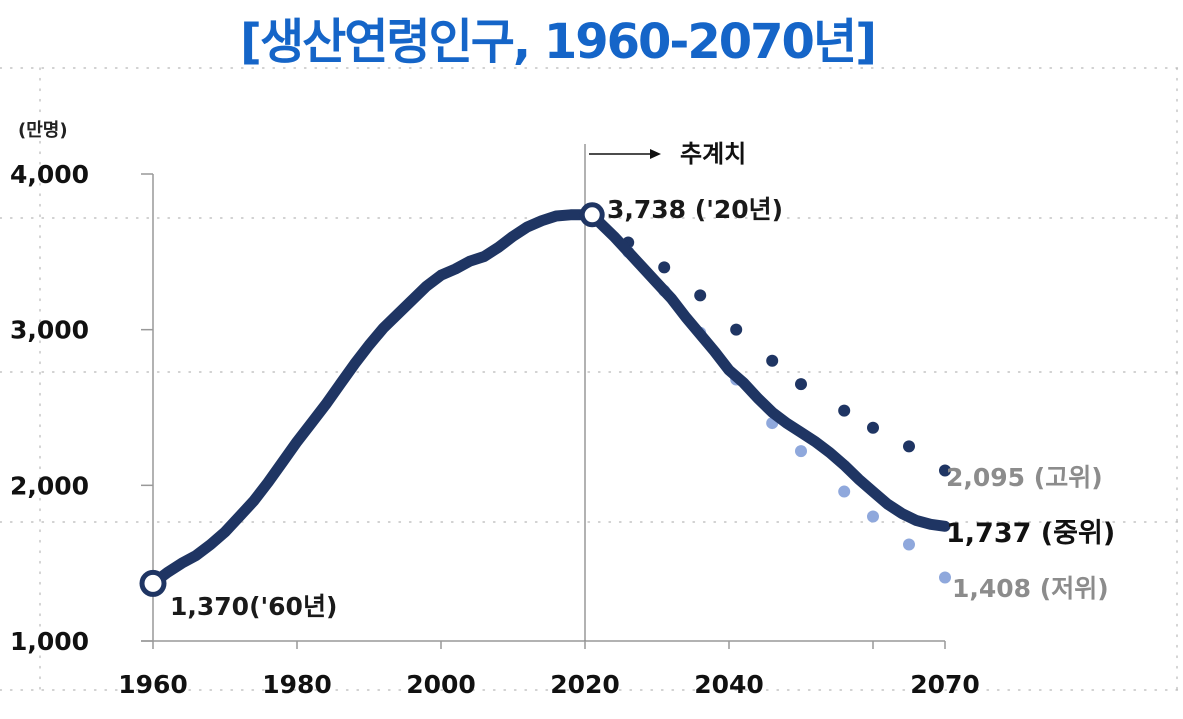  What do you see at coordinates (592, 215) in the screenshot?
I see `marker-2020` at bounding box center [592, 215].